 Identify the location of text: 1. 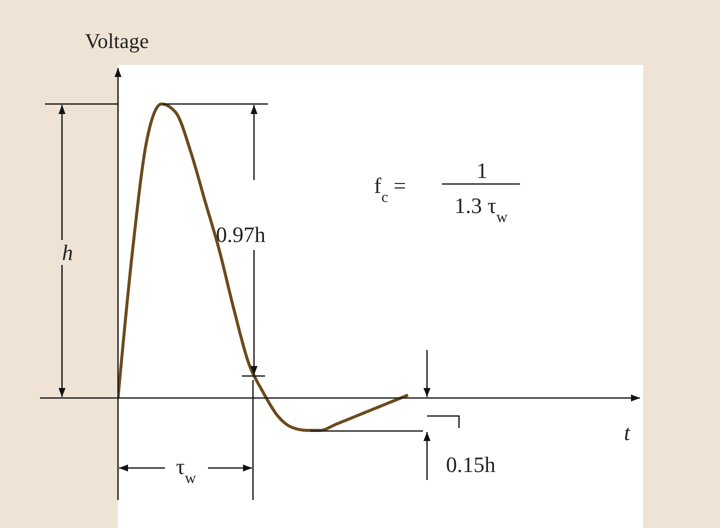
(482, 170).